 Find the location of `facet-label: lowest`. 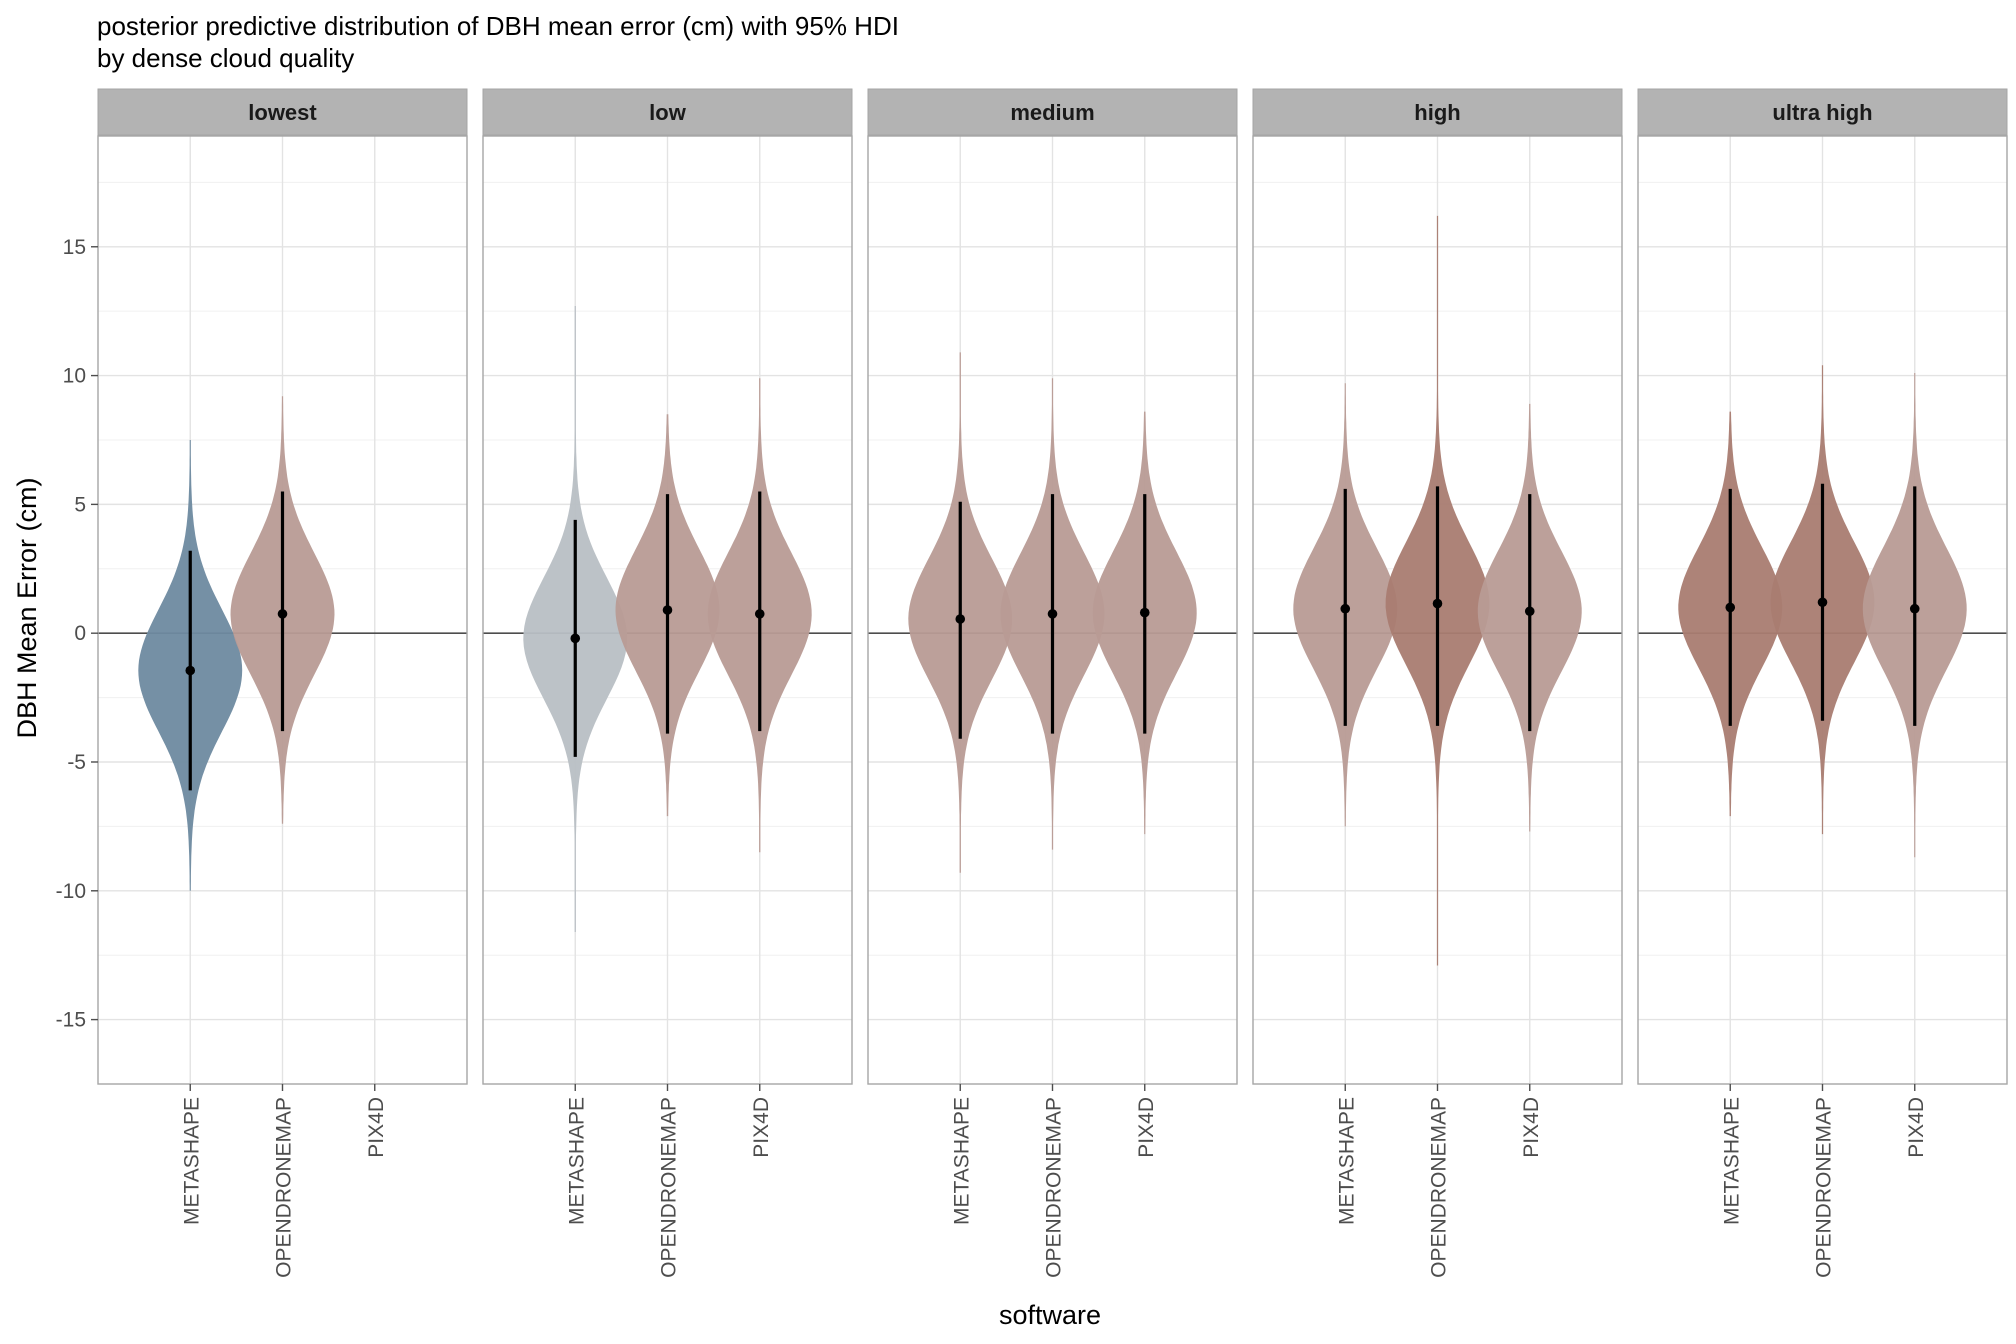

facet-label: lowest is located at coordinates (282, 112).